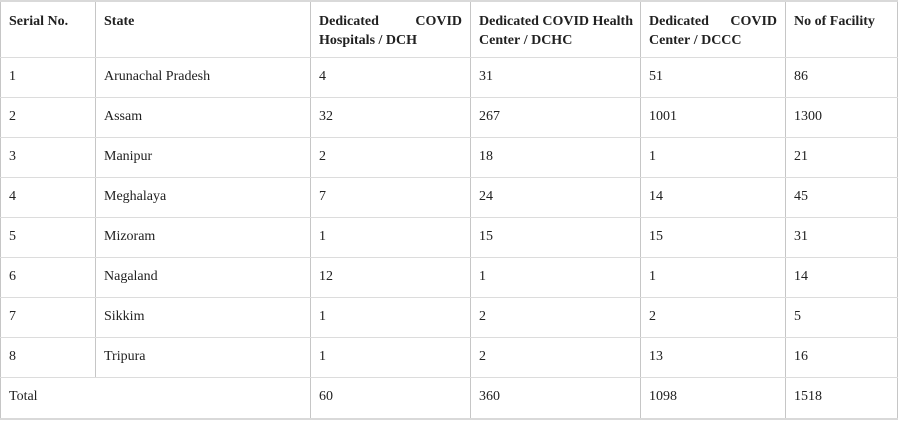  What do you see at coordinates (390, 157) in the screenshot?
I see `cell-dch: 2` at bounding box center [390, 157].